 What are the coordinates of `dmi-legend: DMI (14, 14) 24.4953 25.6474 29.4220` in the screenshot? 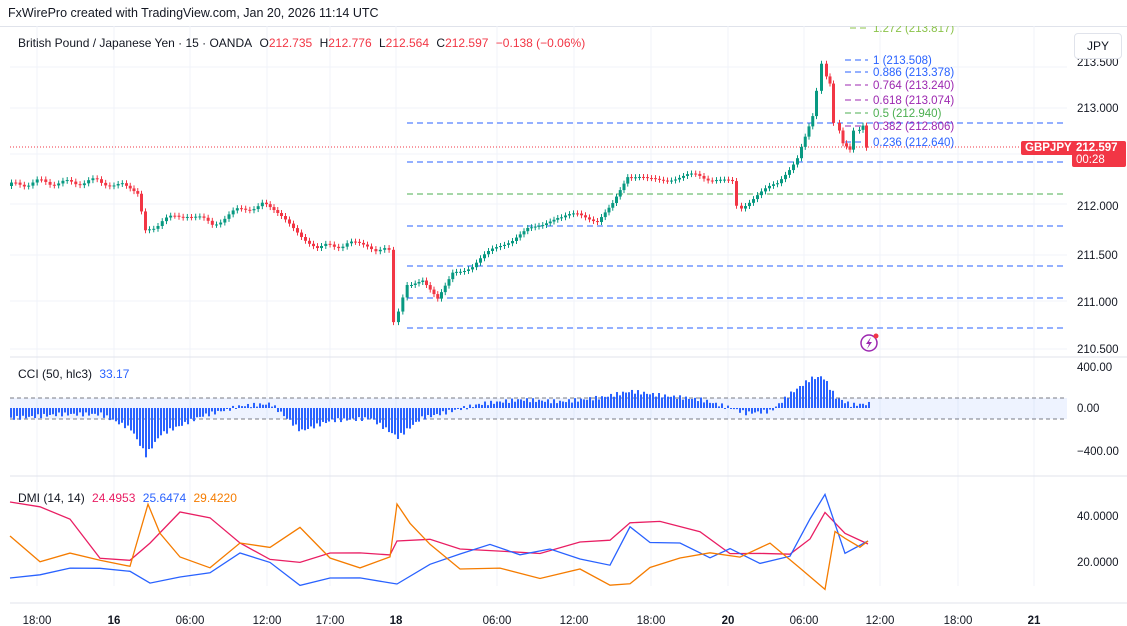 It's located at (129, 498).